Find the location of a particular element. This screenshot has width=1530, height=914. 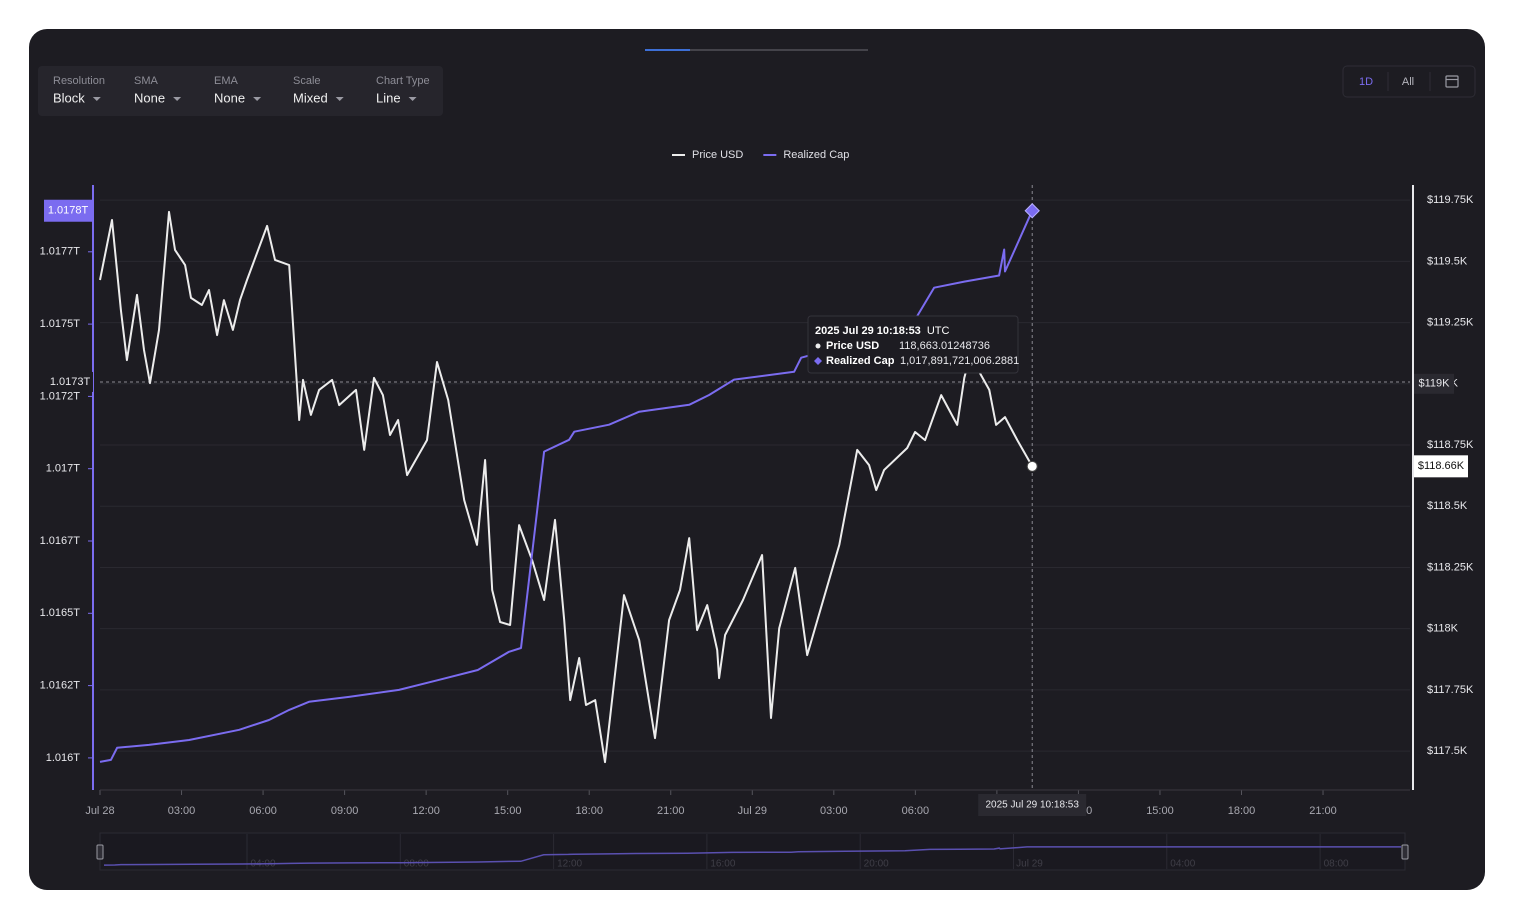

control-label: Scale is located at coordinates (307, 81).